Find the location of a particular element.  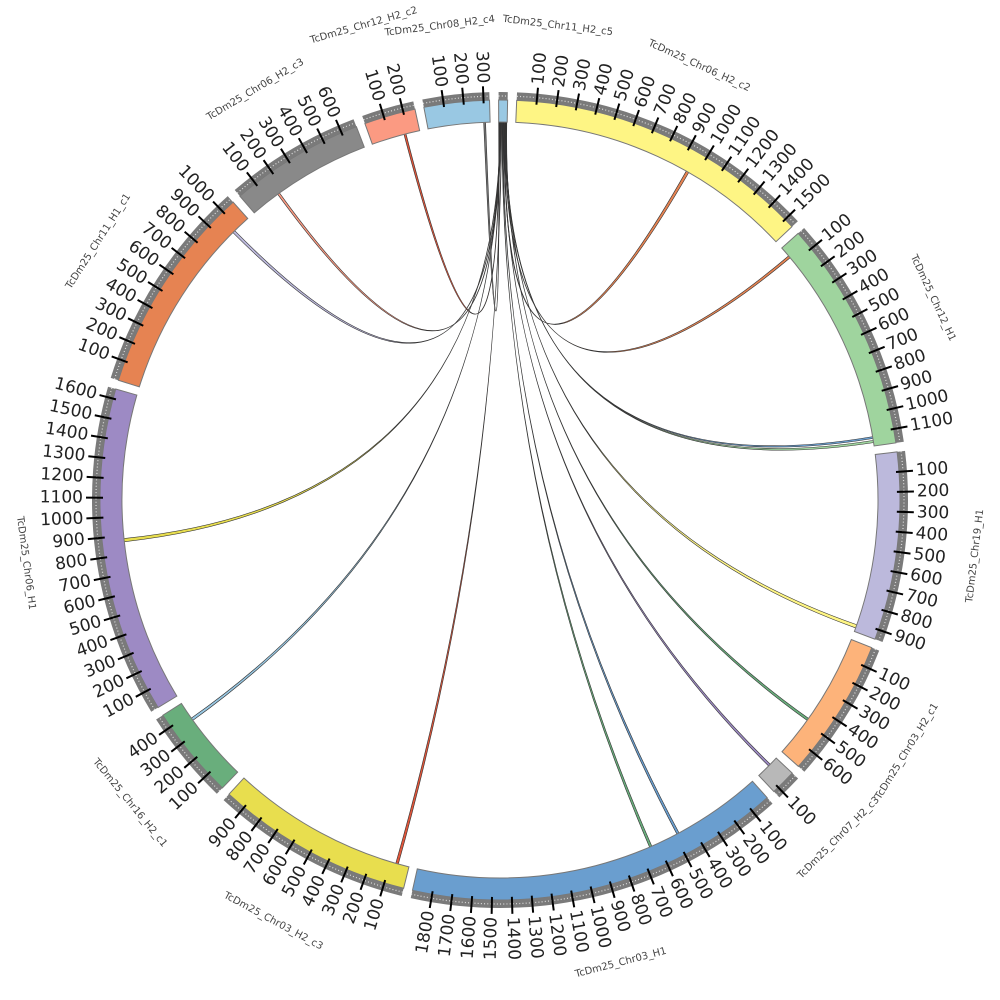

tick-label: 1400 is located at coordinates (512, 939).